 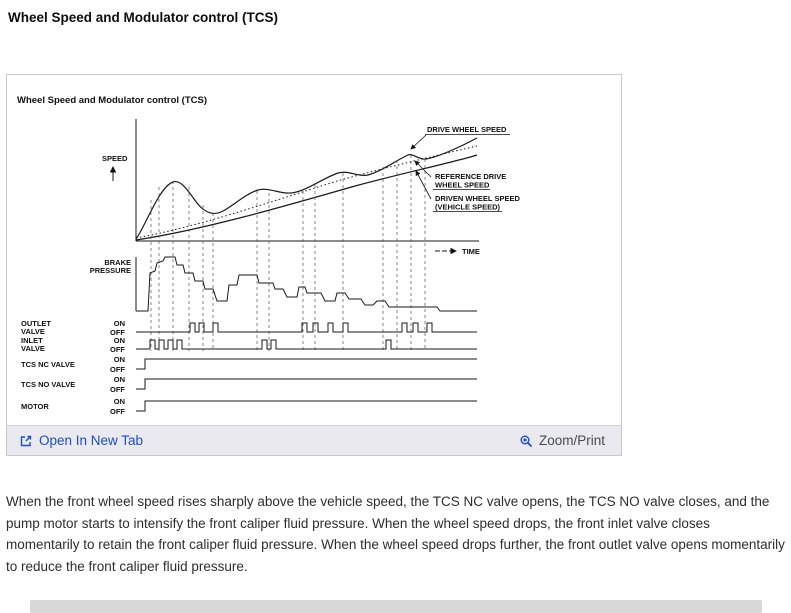 I want to click on driven-wheel-speed-label-line2: (VEHICLE SPEED), so click(x=468, y=207).